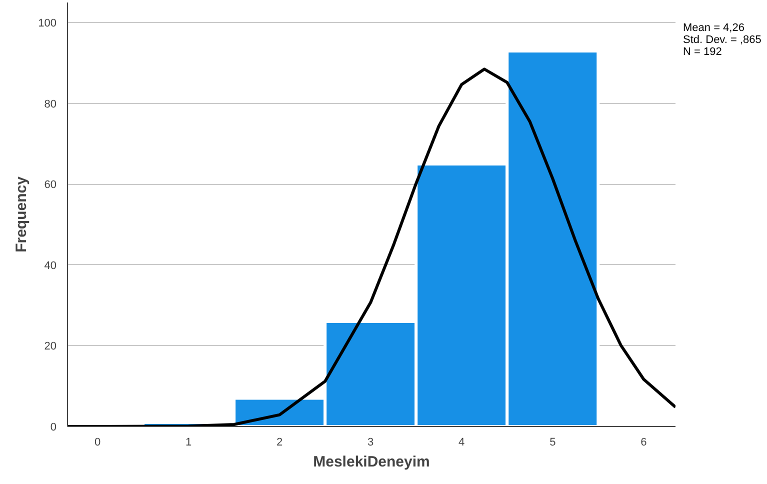 This screenshot has width=767, height=484. Describe the element at coordinates (21, 214) in the screenshot. I see `y-axis-title: Frequency` at that location.